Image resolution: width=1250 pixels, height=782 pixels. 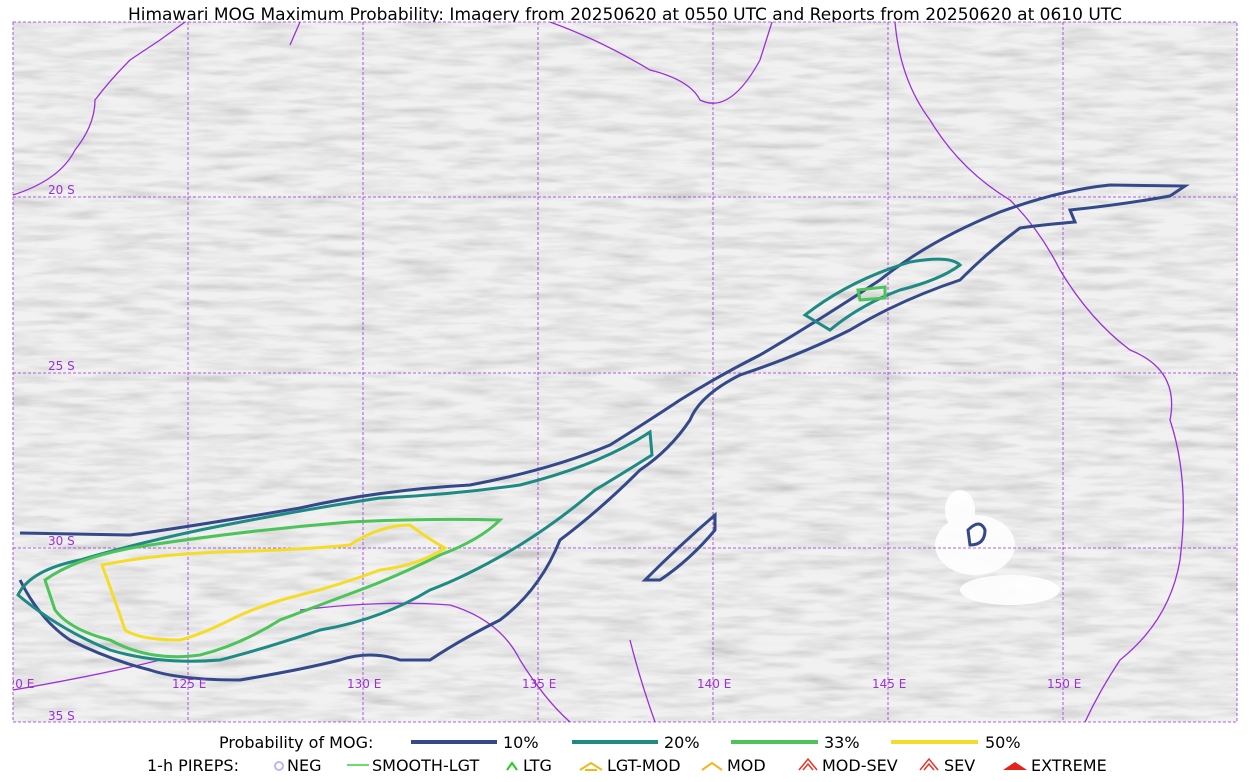 What do you see at coordinates (1064, 684) in the screenshot?
I see `lon-label: 150 E` at bounding box center [1064, 684].